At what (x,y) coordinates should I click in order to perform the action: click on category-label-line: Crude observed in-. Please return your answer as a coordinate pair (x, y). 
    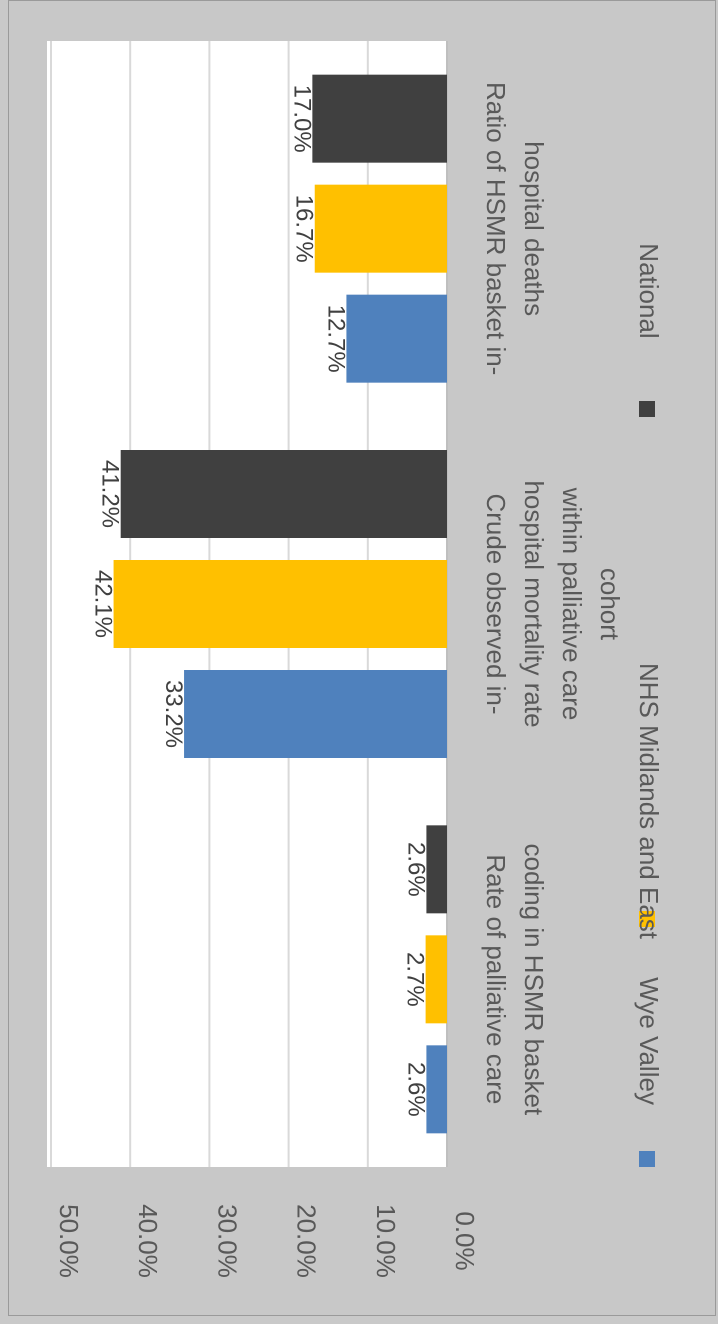
    Looking at the image, I should click on (496, 603).